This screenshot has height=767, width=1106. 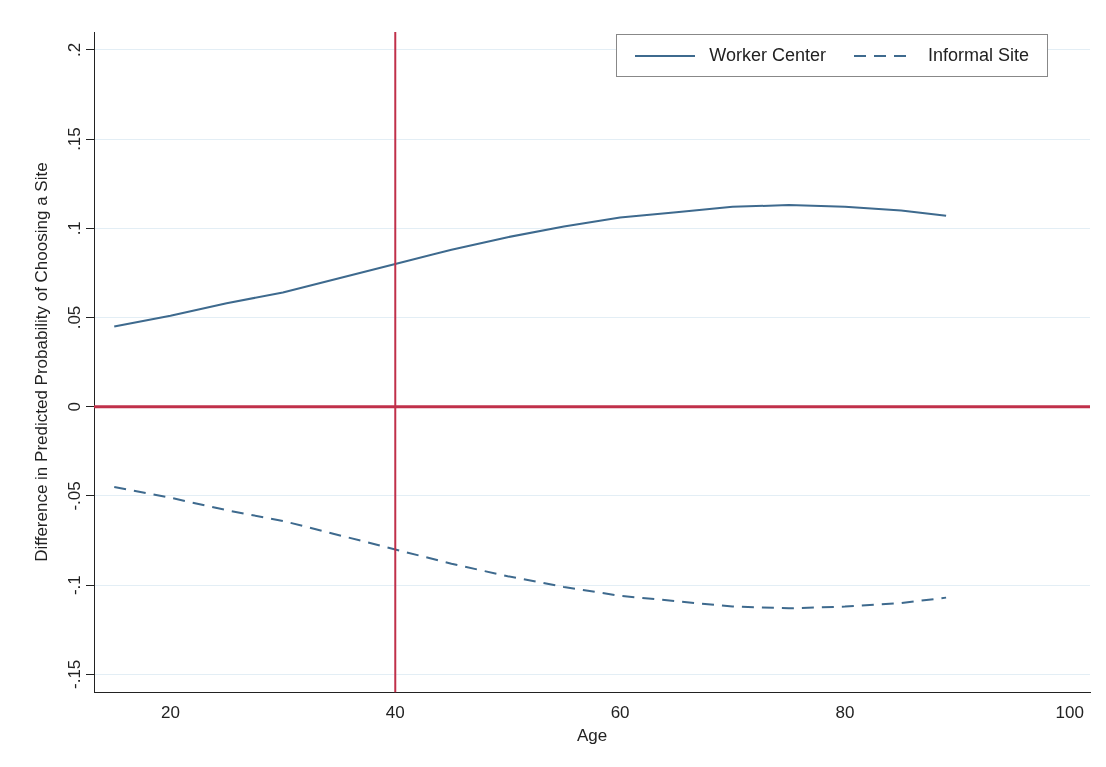 I want to click on y-tick-label: 0, so click(x=75, y=406).